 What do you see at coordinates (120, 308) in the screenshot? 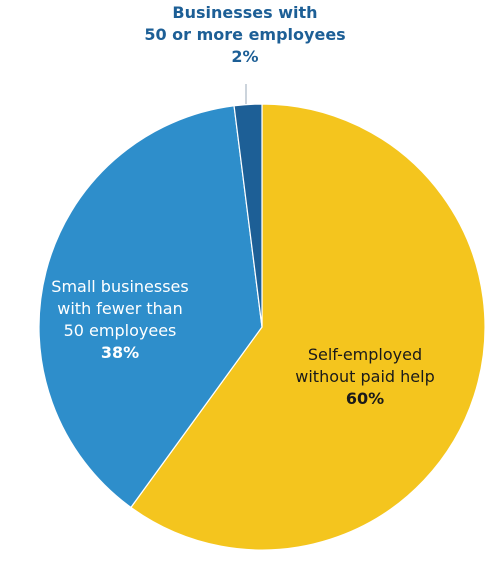
I see `label-small-line-2: with fewer than` at bounding box center [120, 308].